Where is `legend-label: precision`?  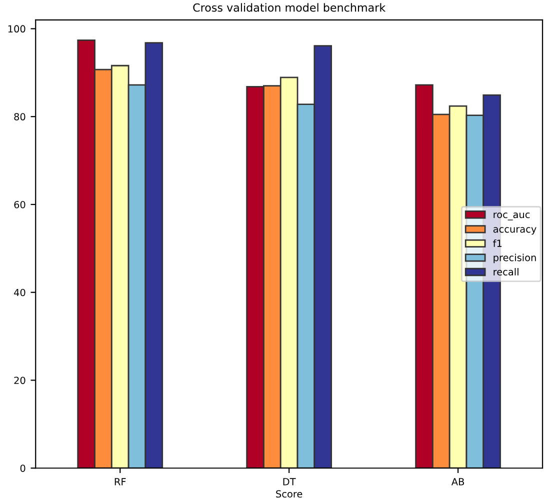
legend-label: precision is located at coordinates (515, 259).